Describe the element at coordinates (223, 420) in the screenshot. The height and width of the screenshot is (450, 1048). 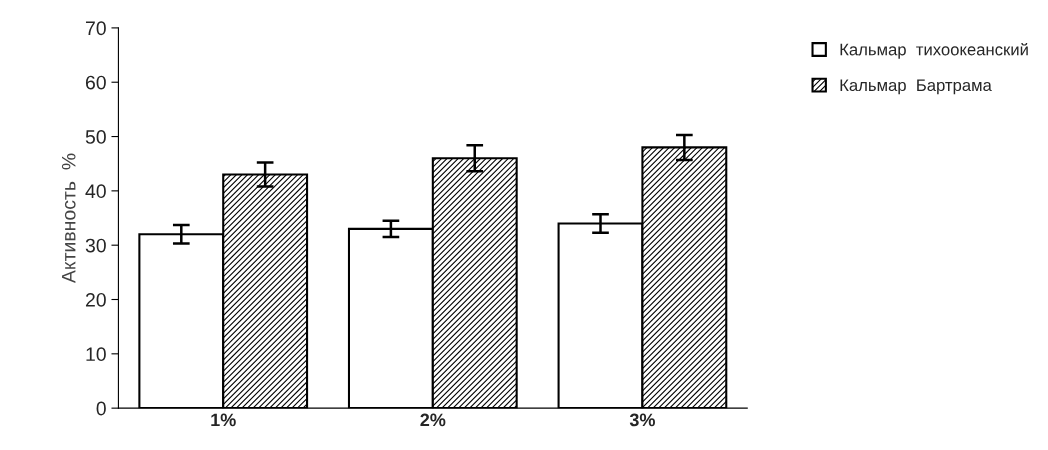
I see `x-tick-label: 1%` at that location.